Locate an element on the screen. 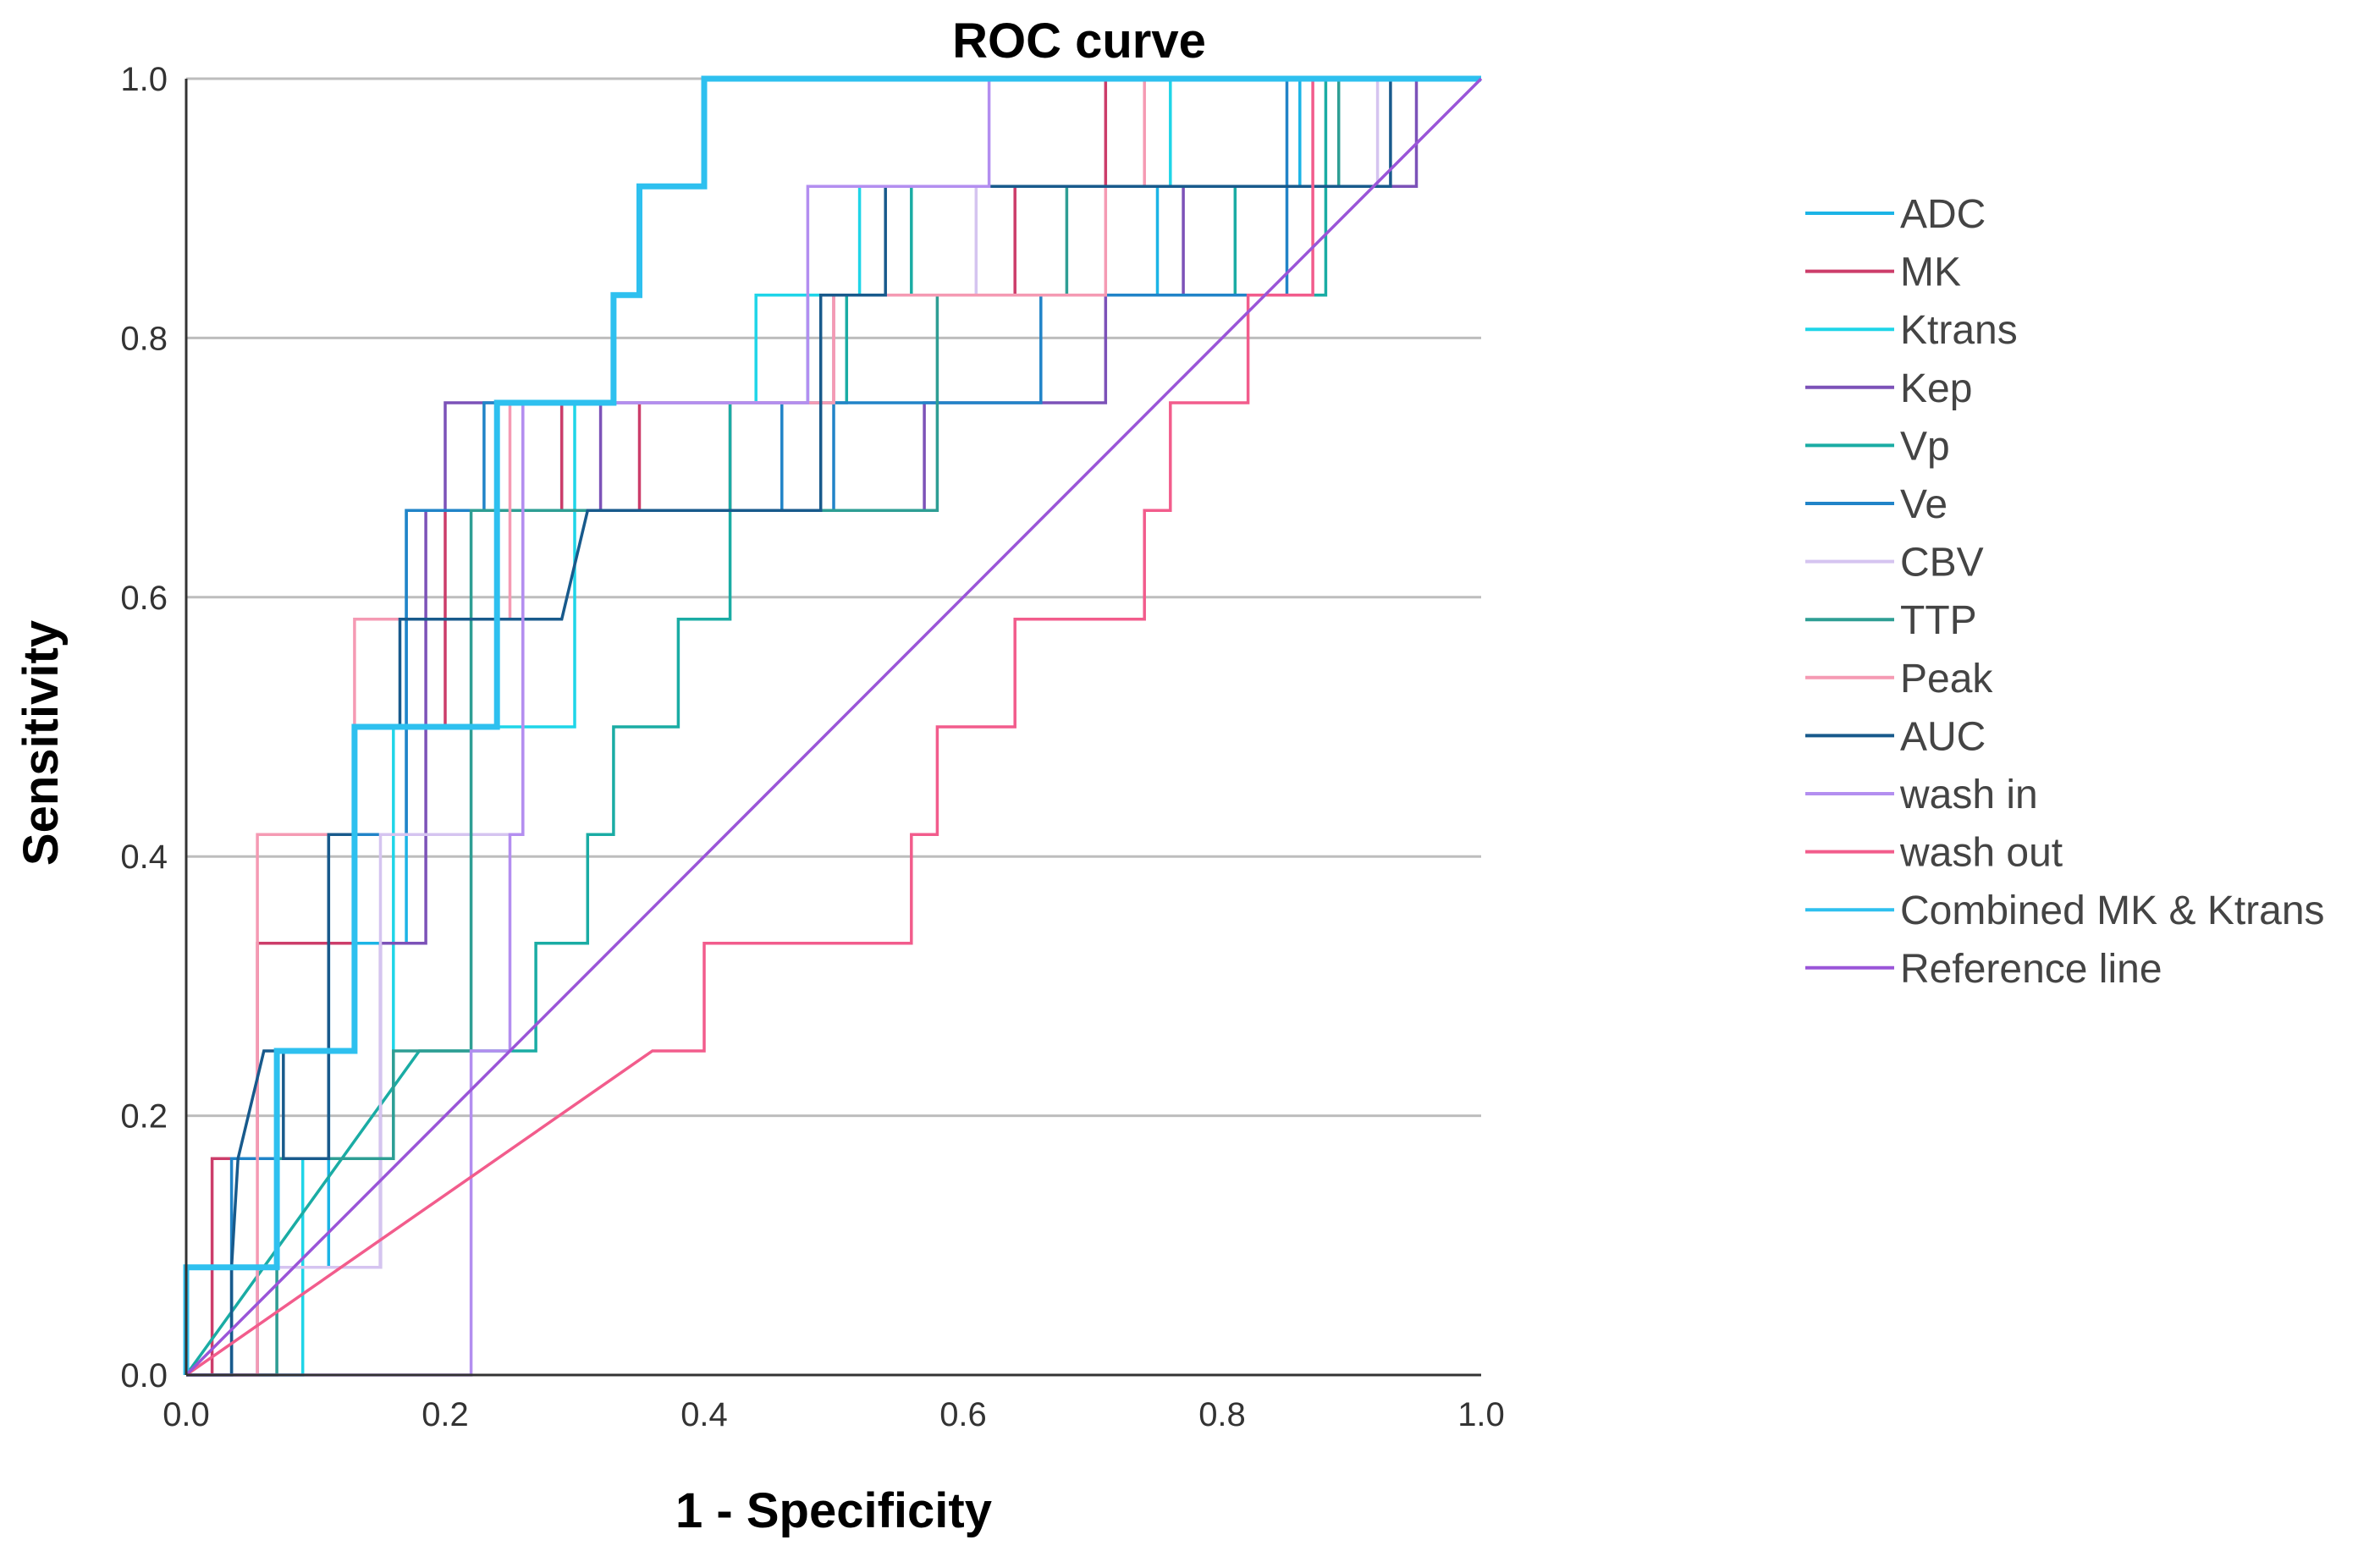 Image resolution: width=2380 pixels, height=1551 pixels. legend-label: CBV is located at coordinates (1942, 563).